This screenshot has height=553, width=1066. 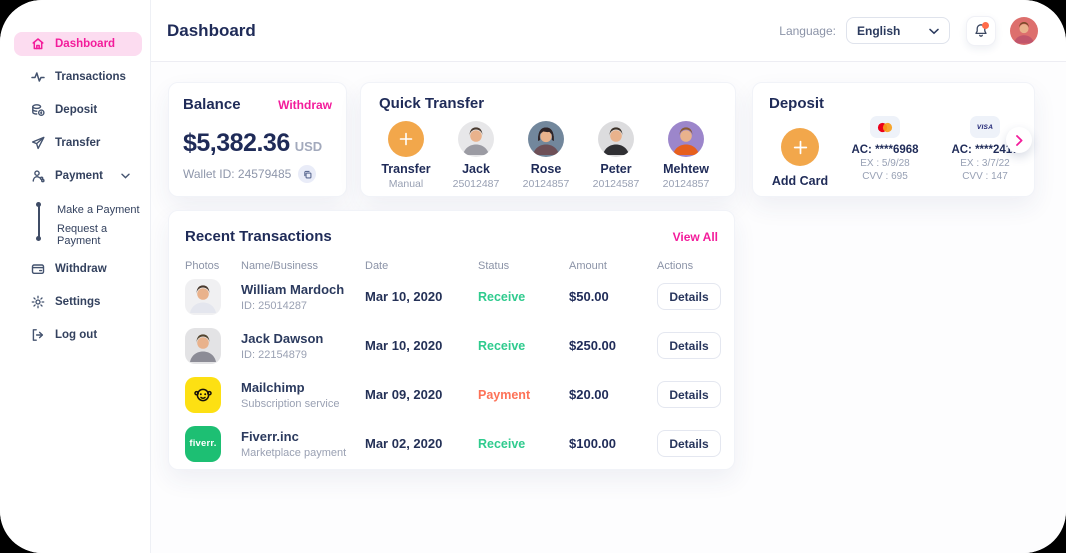 What do you see at coordinates (934, 31) in the screenshot?
I see `chevron-down-icon` at bounding box center [934, 31].